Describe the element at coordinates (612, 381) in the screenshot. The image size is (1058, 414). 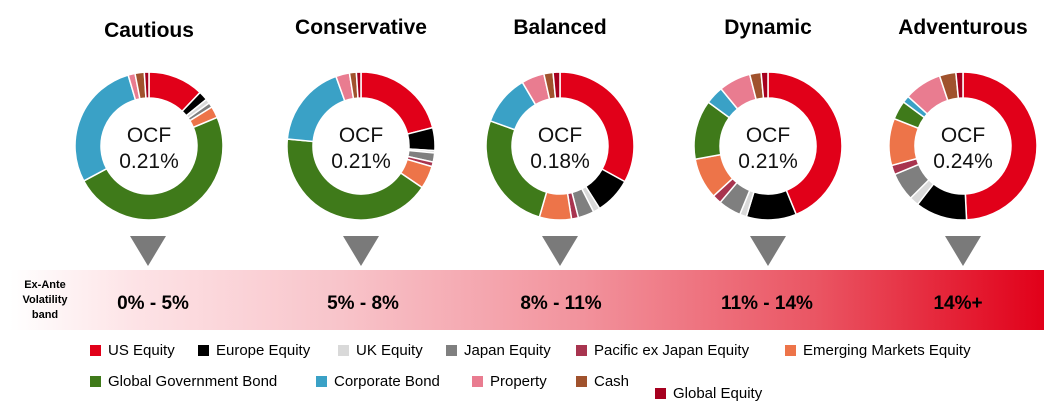
I see `legend-label: Cash` at that location.